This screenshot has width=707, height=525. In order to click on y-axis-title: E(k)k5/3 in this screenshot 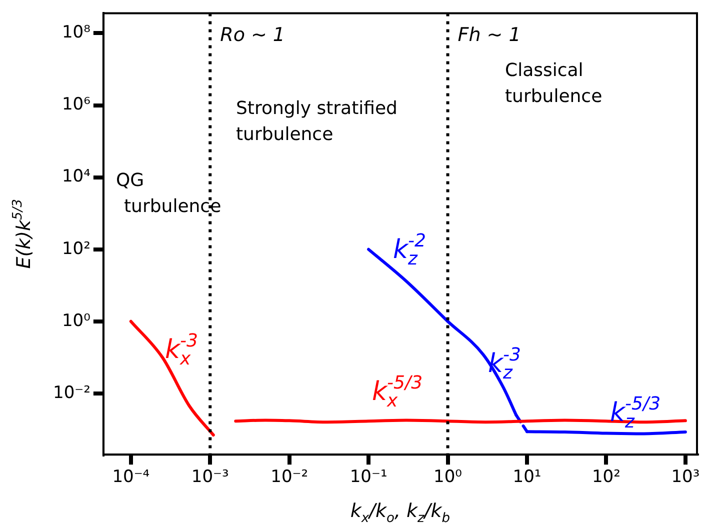, I will do `click(22, 234)`.